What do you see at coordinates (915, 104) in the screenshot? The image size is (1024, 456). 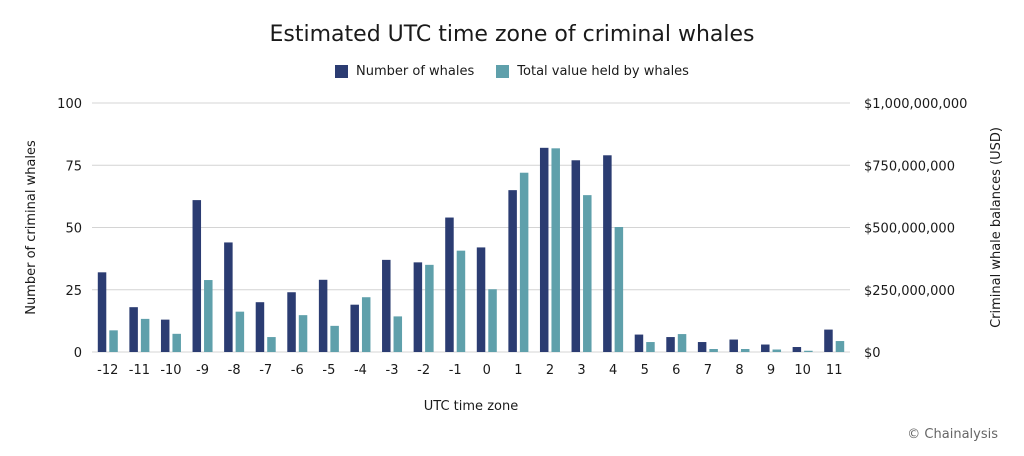 I see `y2-tick-label: $1,000,000,000` at bounding box center [915, 104].